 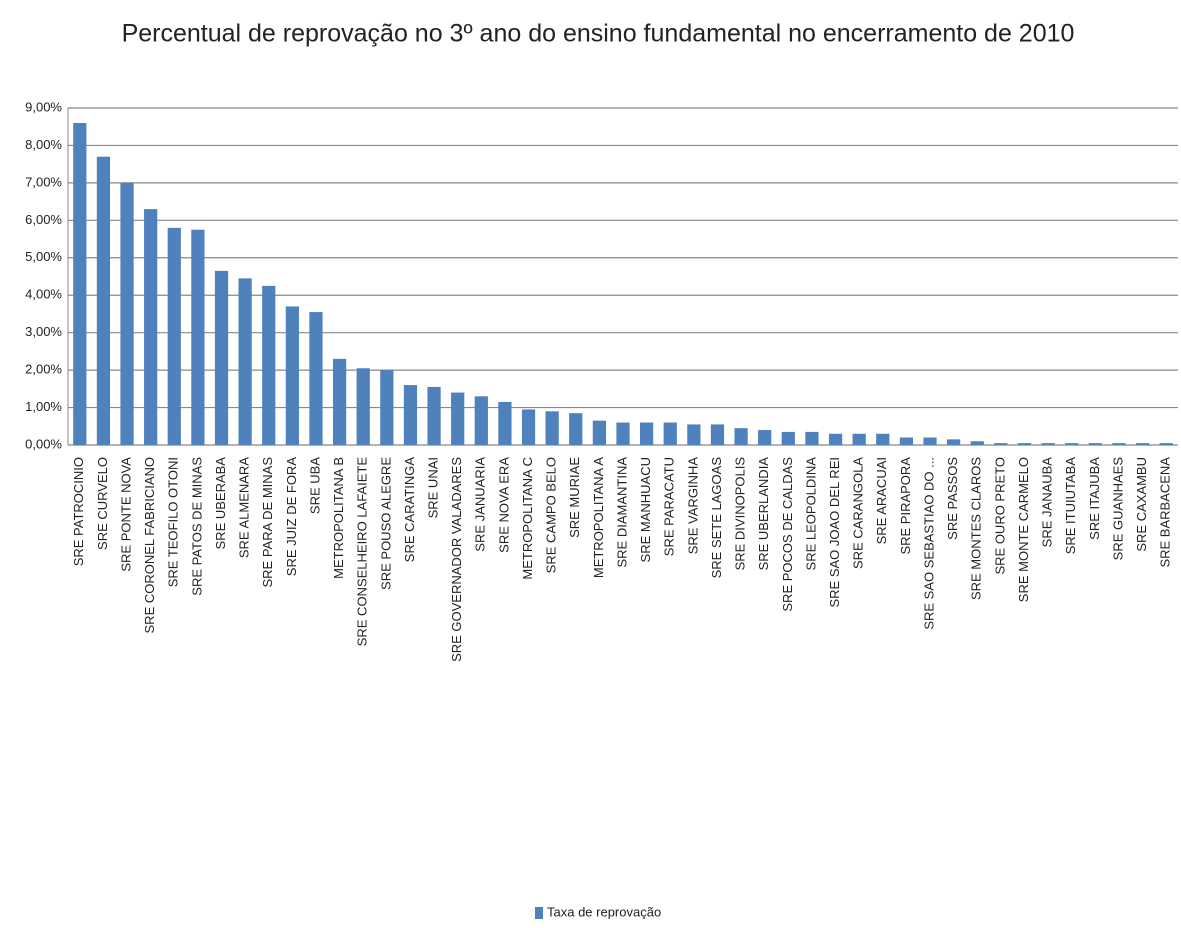 What do you see at coordinates (976, 528) in the screenshot?
I see `x-tick-label: SRE MONTES CLAROS` at bounding box center [976, 528].